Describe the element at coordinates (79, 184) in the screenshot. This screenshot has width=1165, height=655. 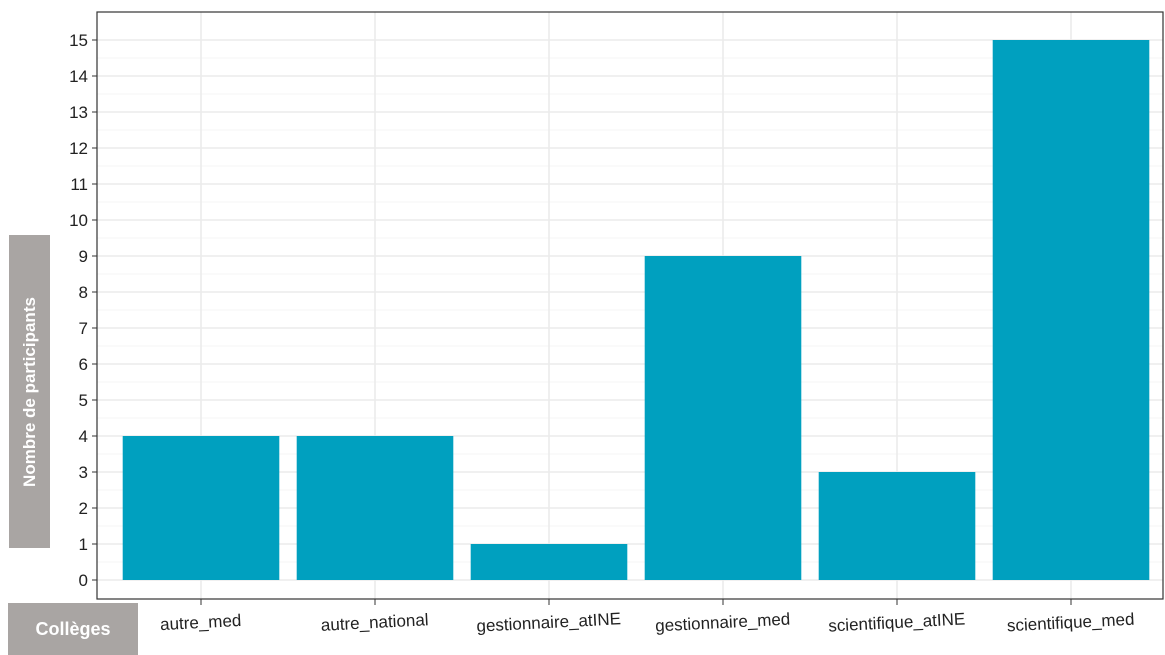
I see `y-tick-label: 11` at that location.